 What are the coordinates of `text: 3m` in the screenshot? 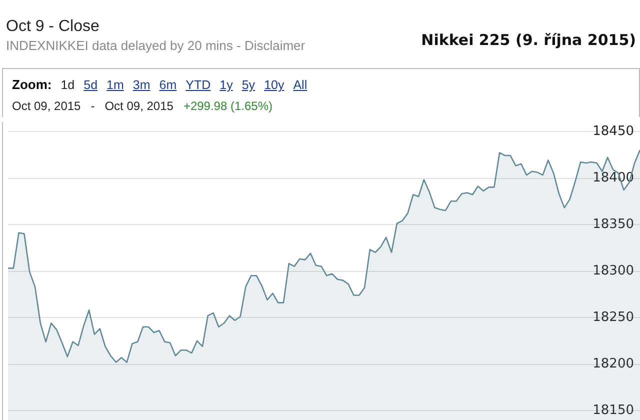 It's located at (141, 85).